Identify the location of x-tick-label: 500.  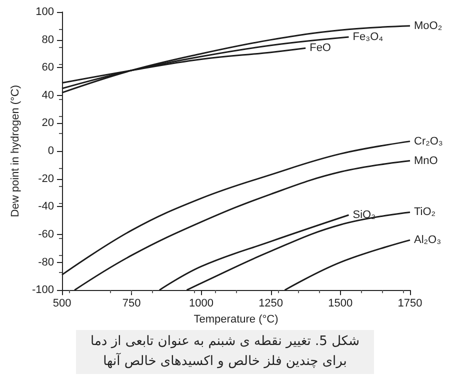
(62, 304).